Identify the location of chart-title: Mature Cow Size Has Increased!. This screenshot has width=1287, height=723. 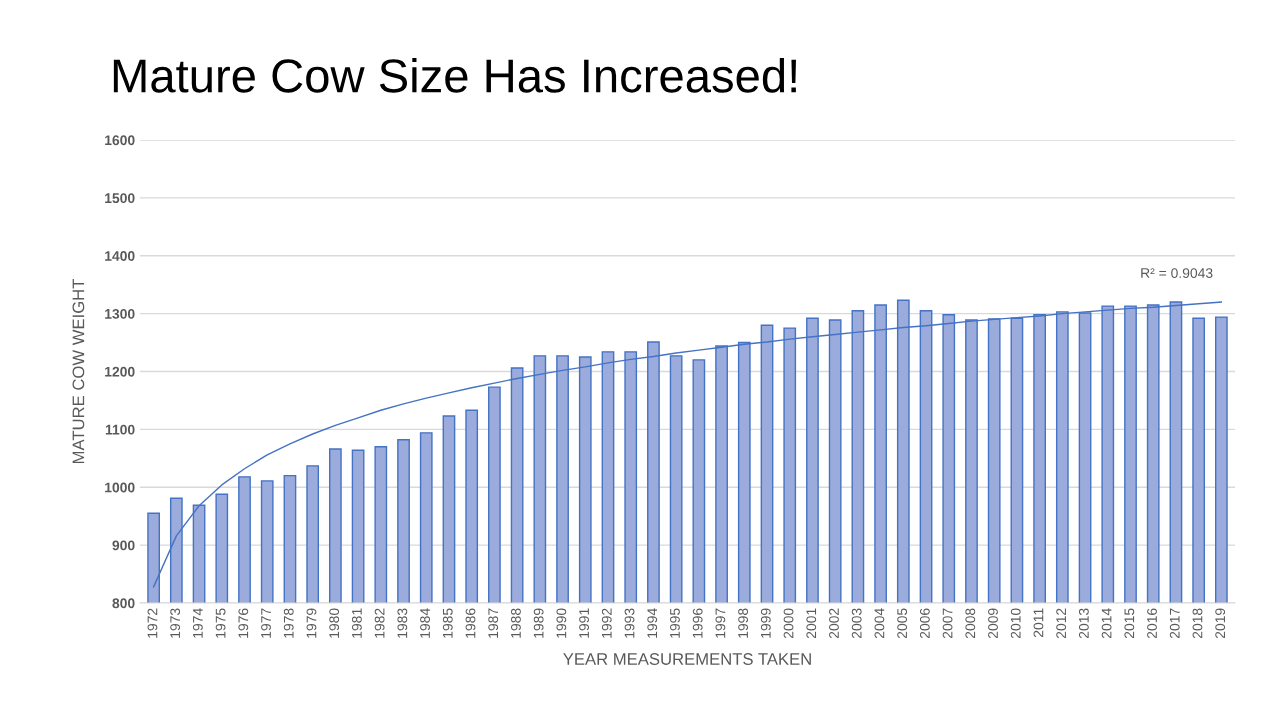
(454, 75).